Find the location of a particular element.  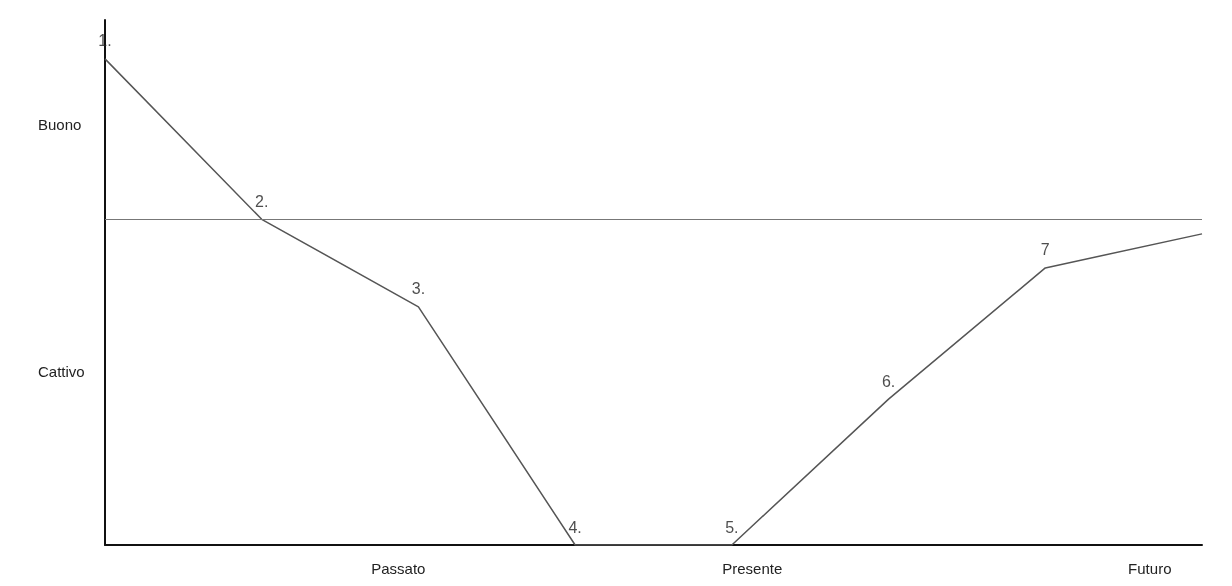

annotation: 6. is located at coordinates (888, 381).